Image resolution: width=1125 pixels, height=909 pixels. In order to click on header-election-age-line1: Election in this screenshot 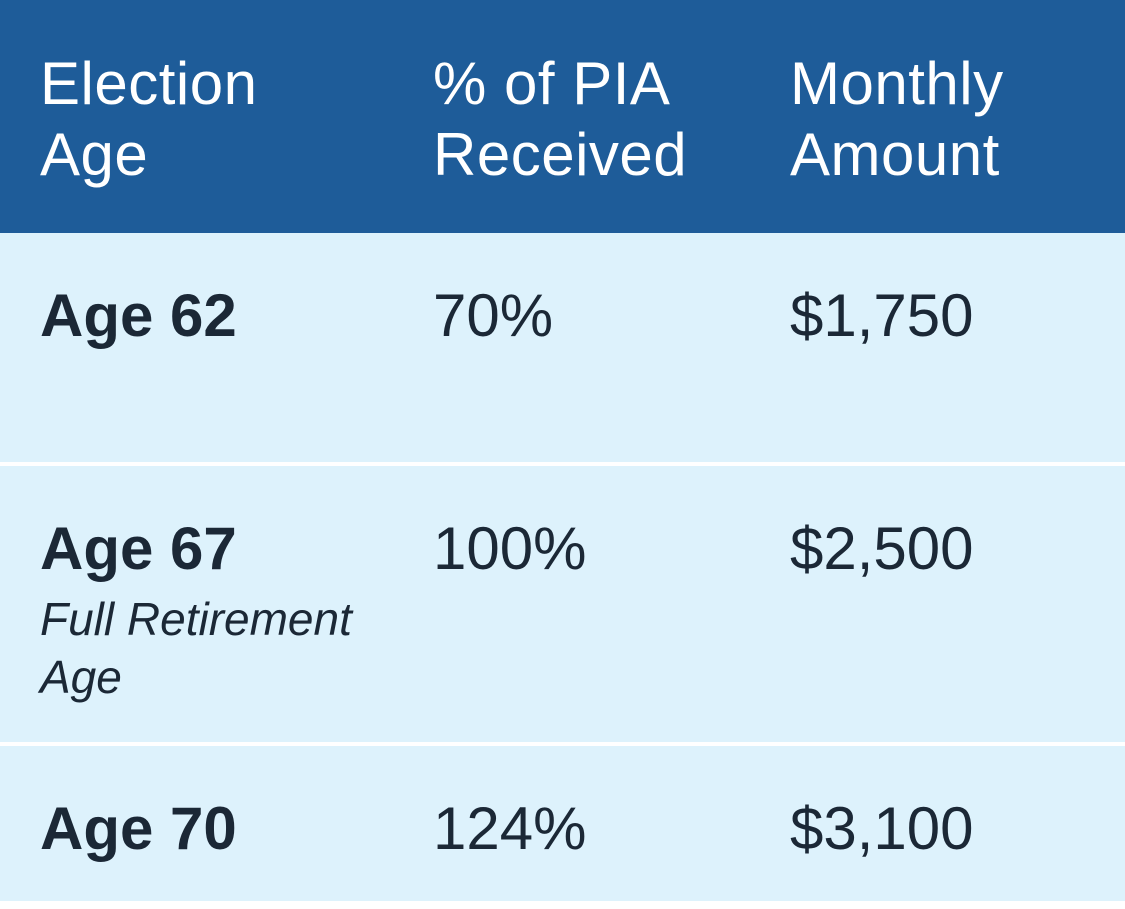, I will do `click(149, 83)`.